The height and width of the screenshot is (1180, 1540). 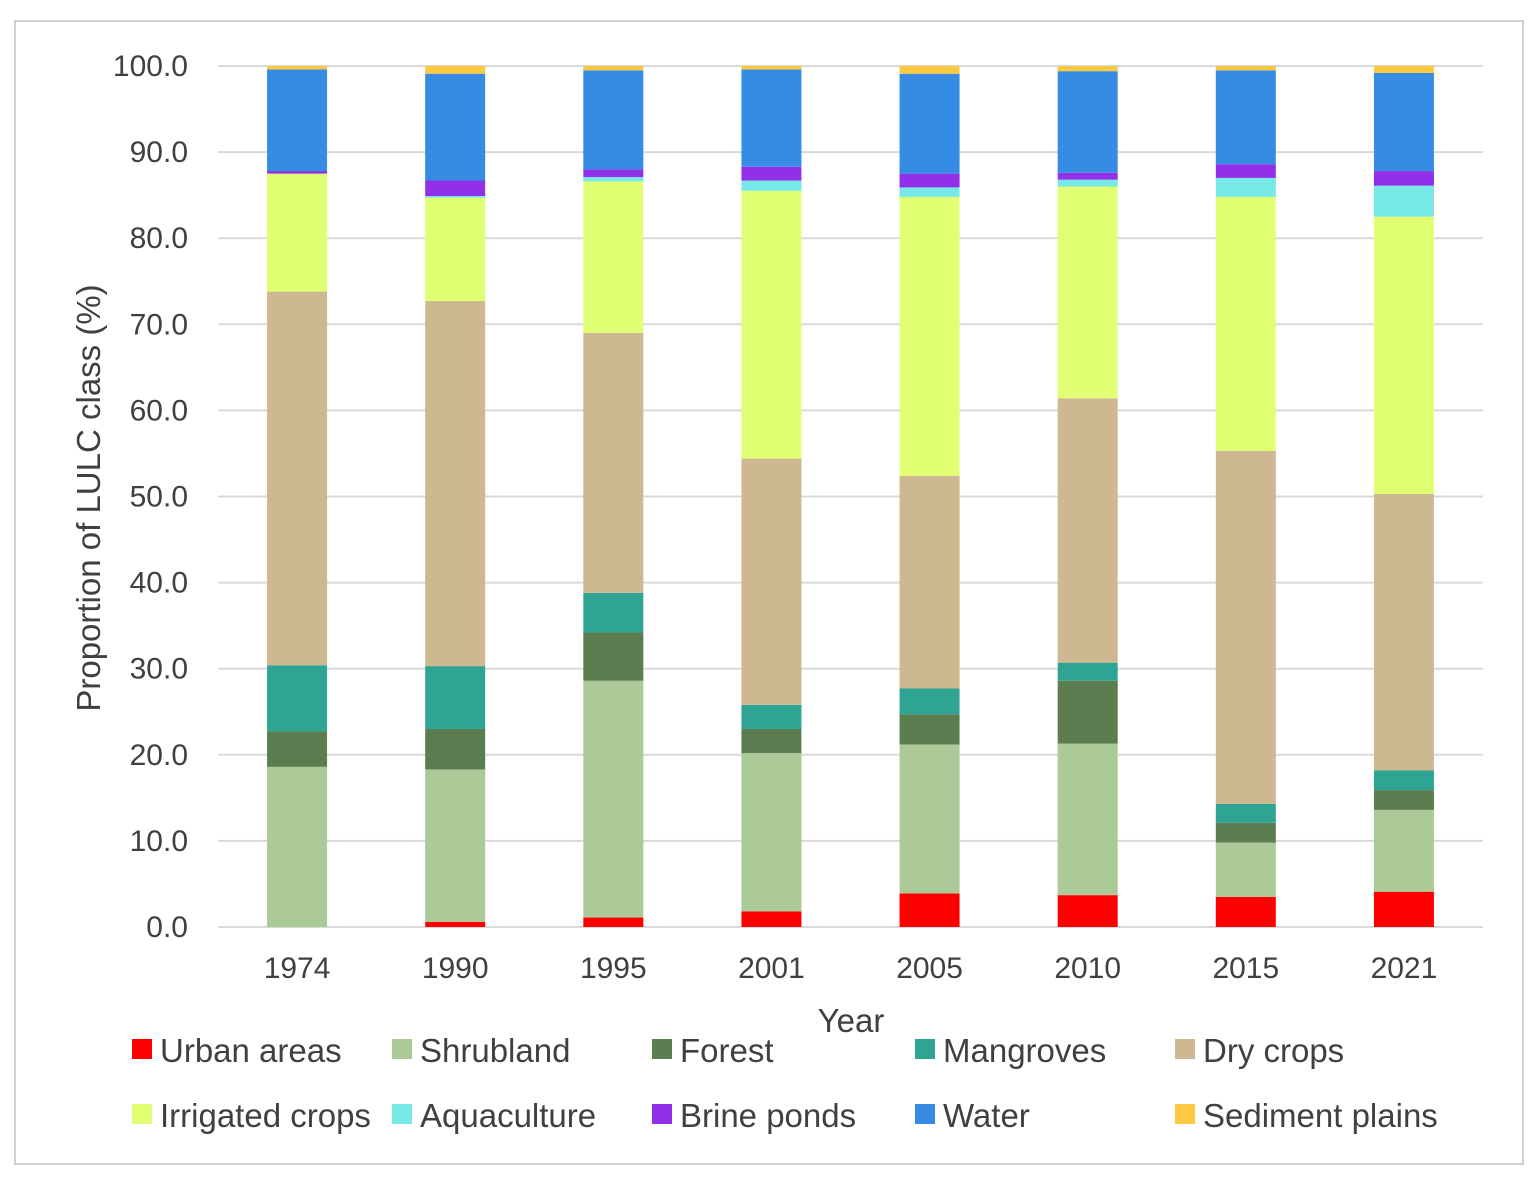 I want to click on y-tick-label: 40.0, so click(x=159, y=583).